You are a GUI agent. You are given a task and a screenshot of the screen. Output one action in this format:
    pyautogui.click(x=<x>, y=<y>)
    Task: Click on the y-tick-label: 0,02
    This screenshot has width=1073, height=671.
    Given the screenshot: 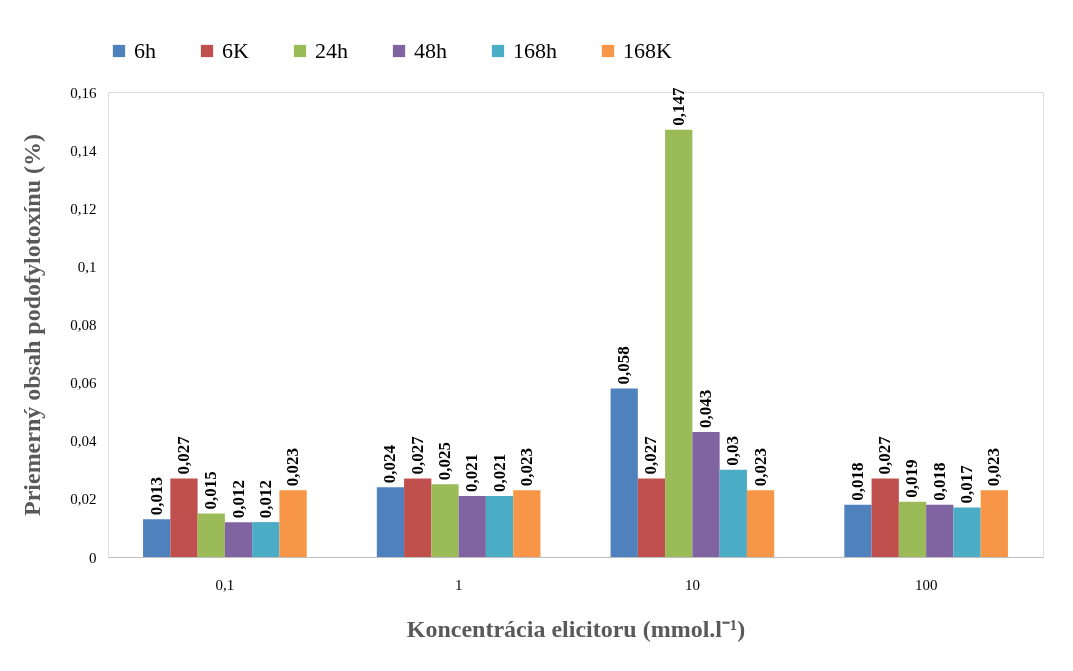 What is the action you would take?
    pyautogui.click(x=83, y=499)
    